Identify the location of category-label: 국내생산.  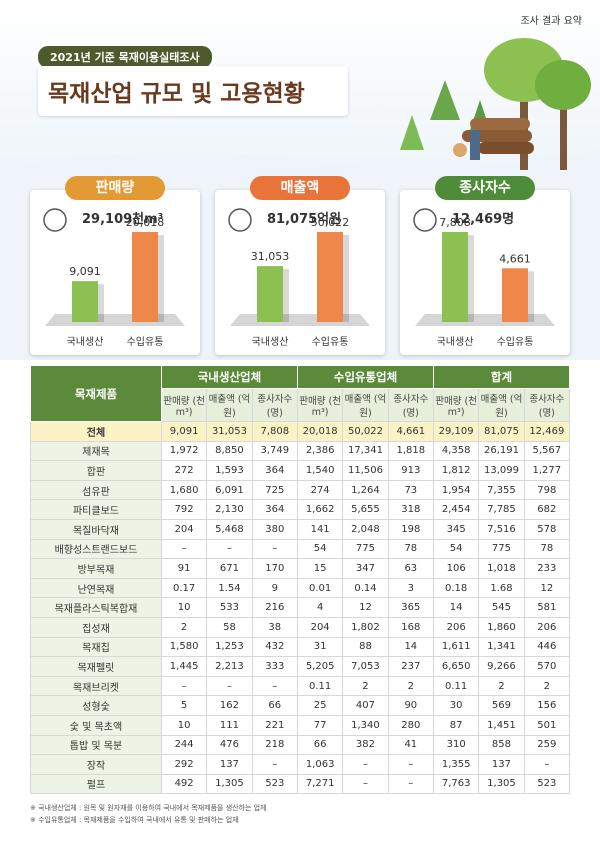
(455, 342).